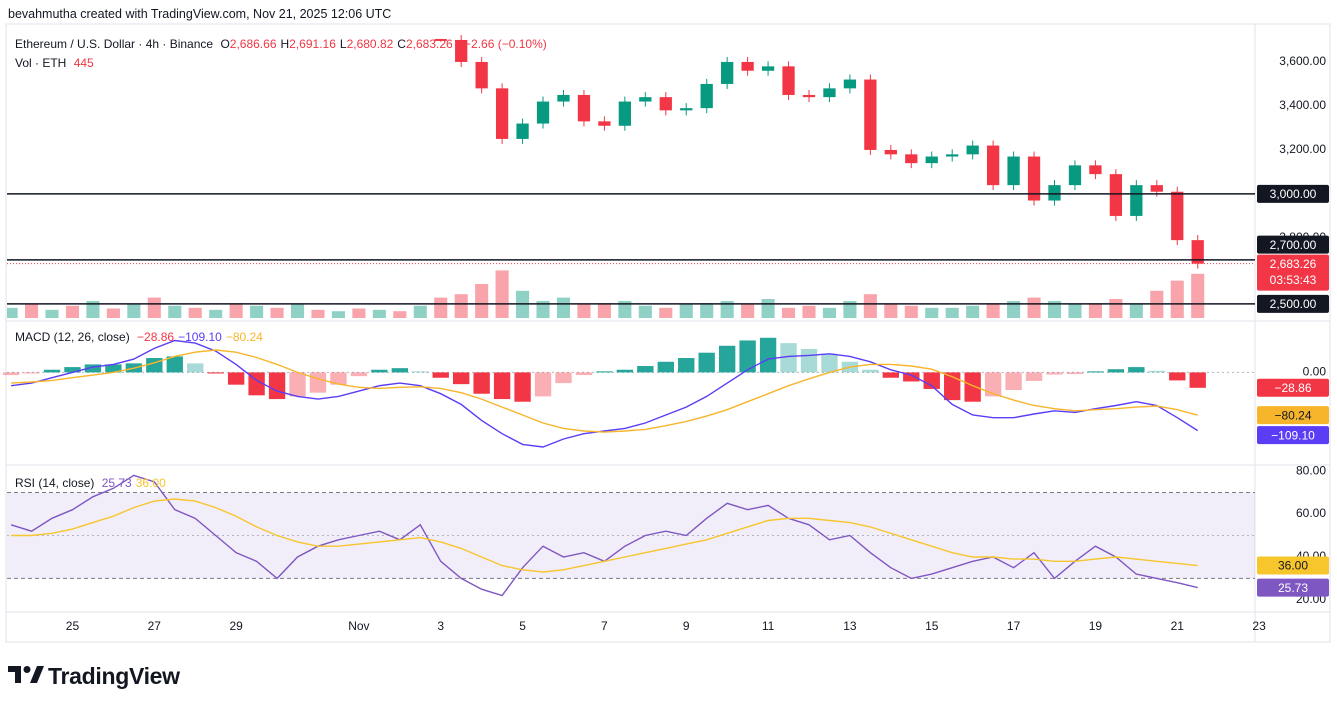 Image resolution: width=1337 pixels, height=705 pixels. I want to click on value-tag: −28.86, so click(1292, 388).